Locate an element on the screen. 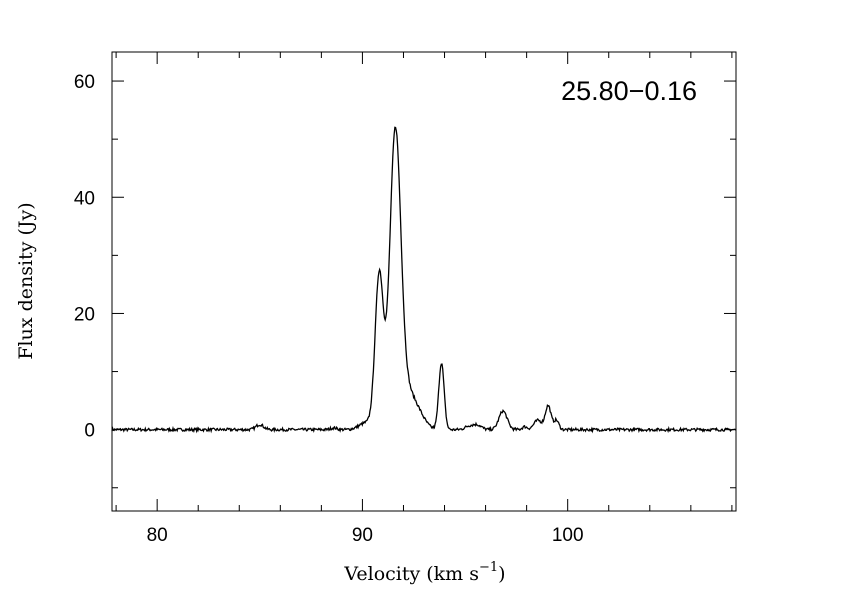 The image size is (842, 600). x-tick-label: 90 is located at coordinates (362, 535).